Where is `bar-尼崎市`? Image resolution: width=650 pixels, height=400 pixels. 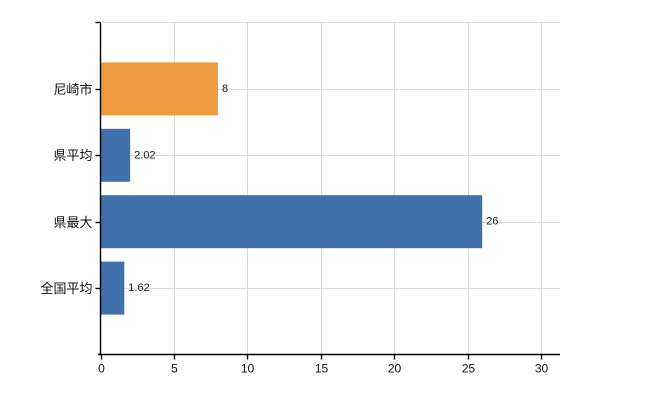
bar-尼崎市 is located at coordinates (159, 89).